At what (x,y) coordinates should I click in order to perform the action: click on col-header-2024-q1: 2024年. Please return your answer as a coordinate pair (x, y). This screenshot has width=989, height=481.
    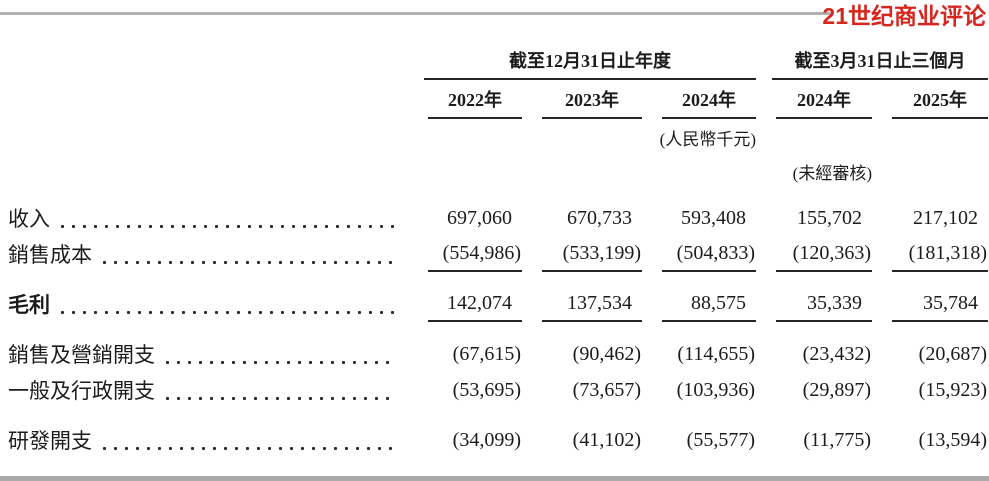
    Looking at the image, I should click on (824, 99).